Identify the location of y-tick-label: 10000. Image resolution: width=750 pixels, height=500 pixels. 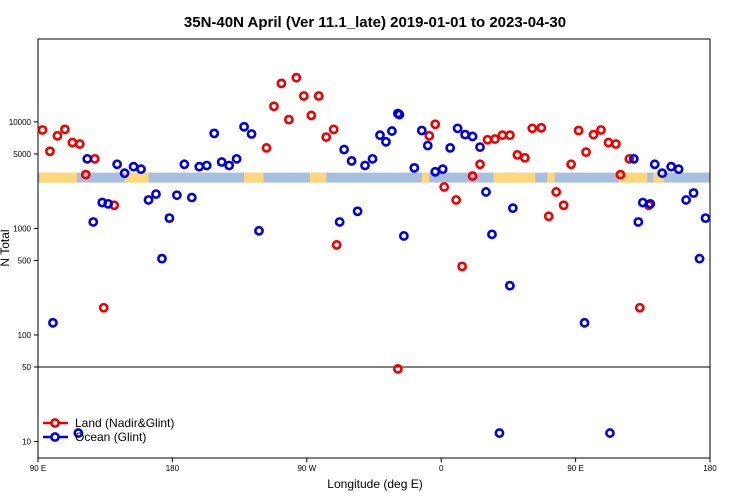
(20, 122).